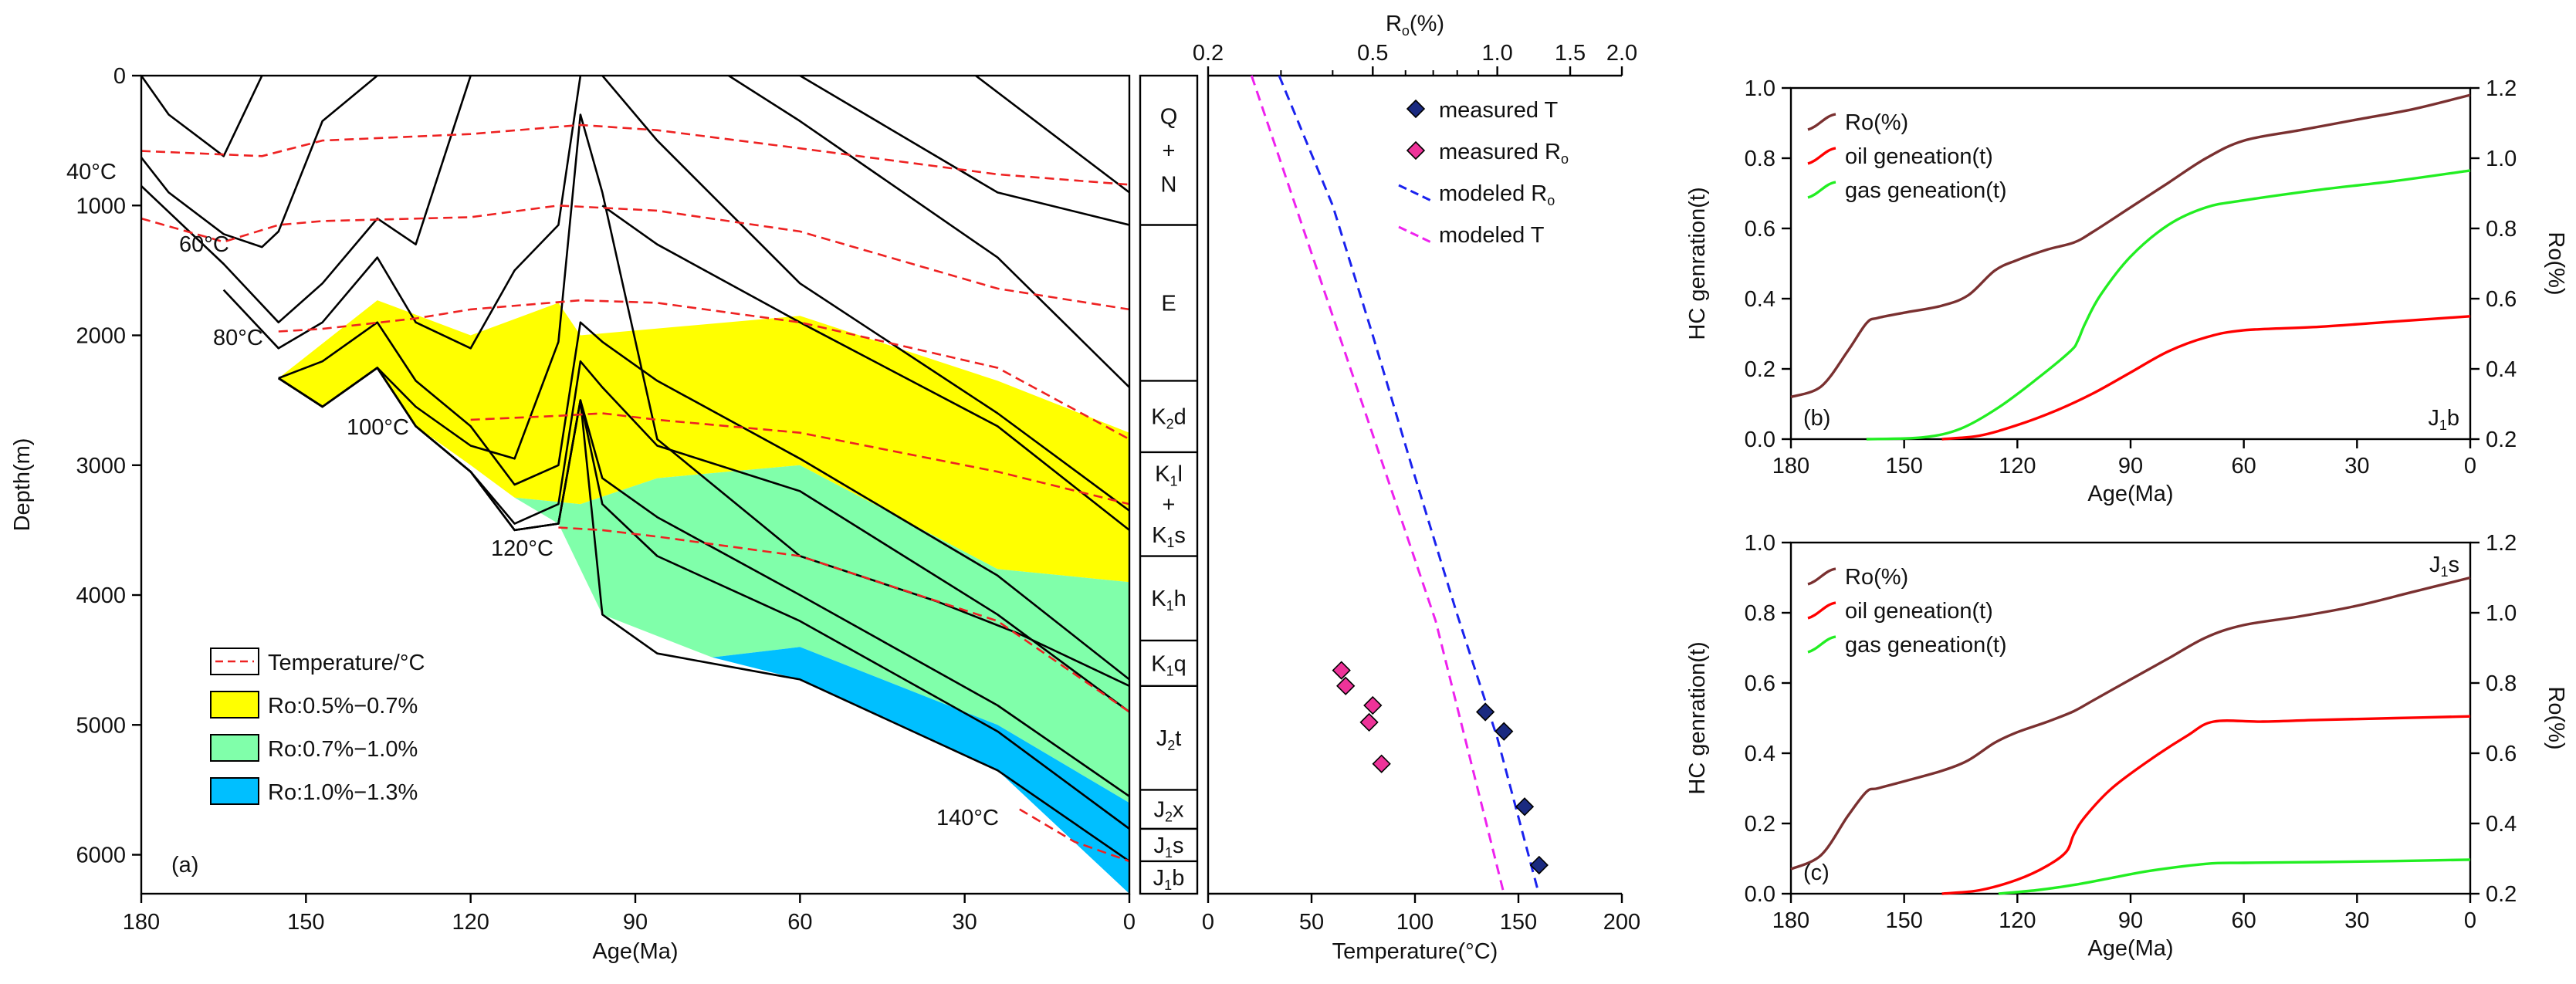 The height and width of the screenshot is (984, 2576). What do you see at coordinates (1496, 53) in the screenshot?
I see `top-x-tick-label: 1.0` at bounding box center [1496, 53].